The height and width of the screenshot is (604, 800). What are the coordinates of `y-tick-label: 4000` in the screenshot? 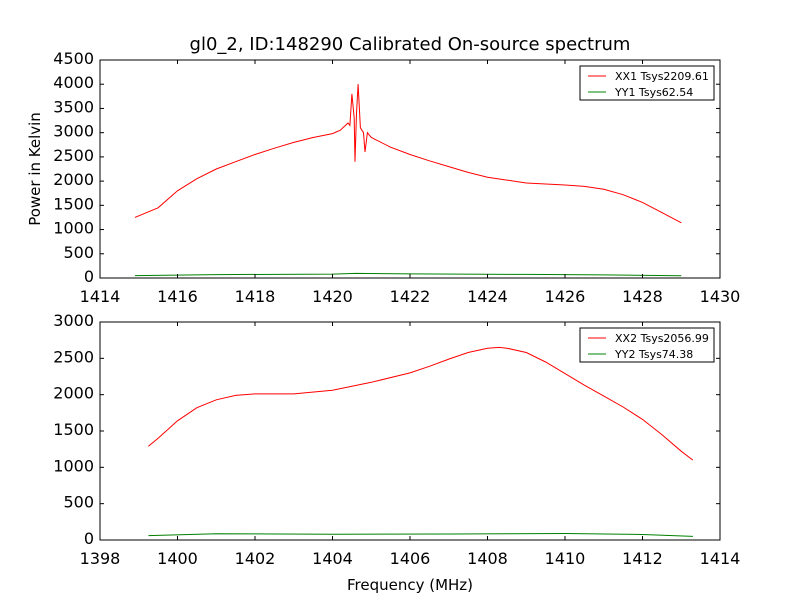 It's located at (73, 82).